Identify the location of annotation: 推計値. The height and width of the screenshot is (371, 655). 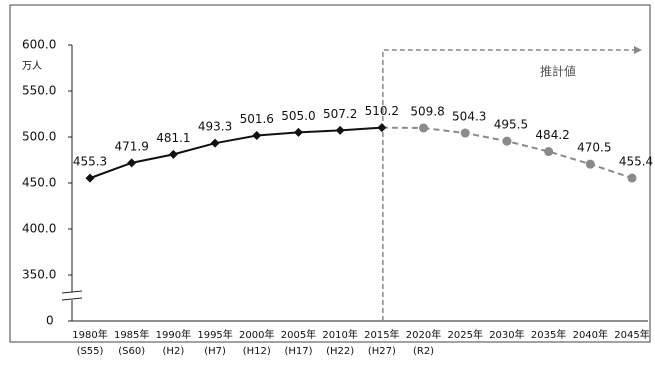
(558, 71).